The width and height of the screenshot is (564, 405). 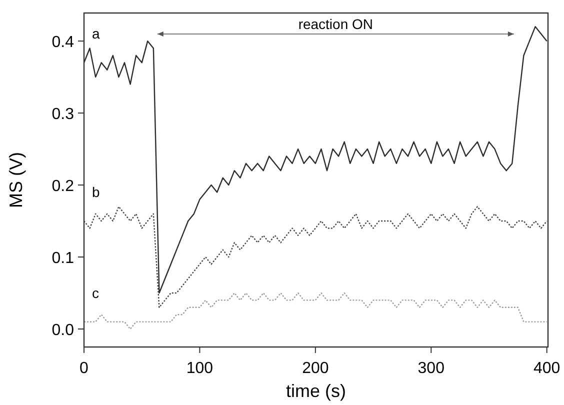 What do you see at coordinates (96, 34) in the screenshot?
I see `series-label: a` at bounding box center [96, 34].